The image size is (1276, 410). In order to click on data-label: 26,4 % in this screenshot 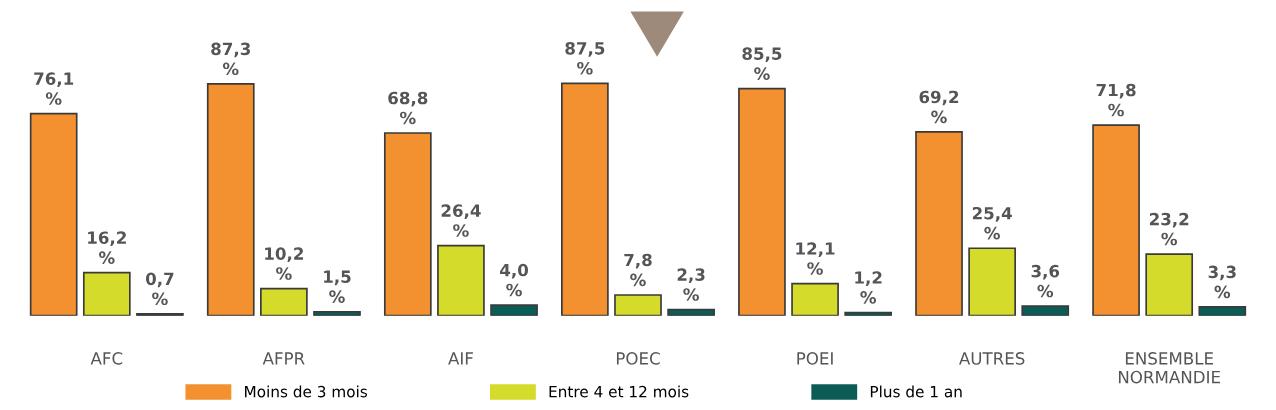, I will do `click(461, 220)`.